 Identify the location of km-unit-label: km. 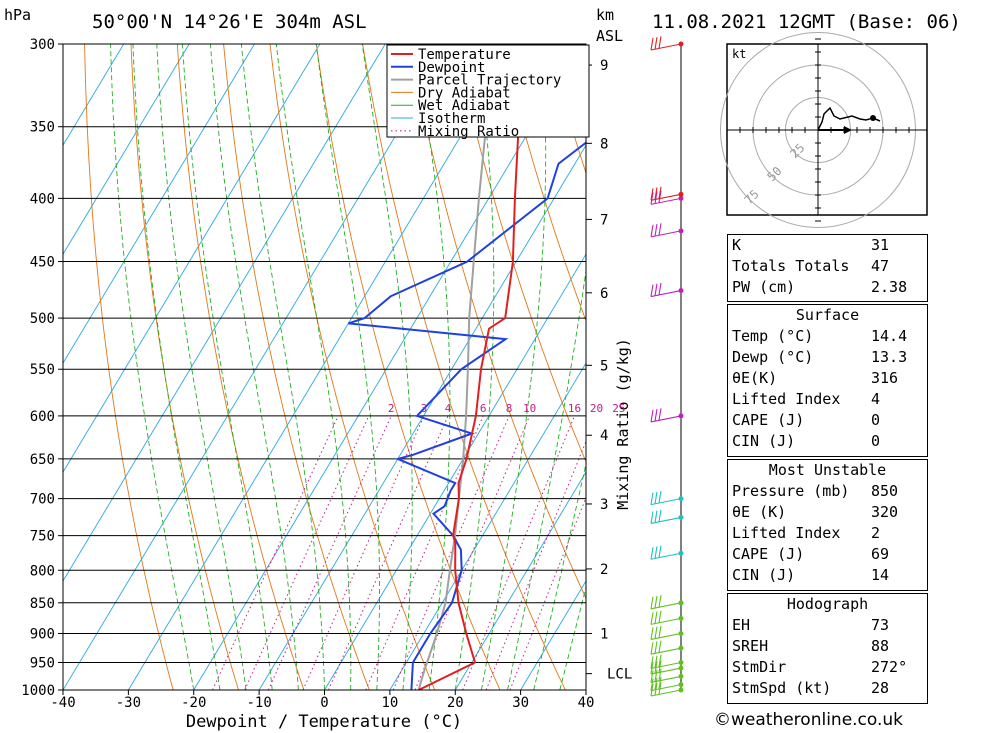
(605, 15).